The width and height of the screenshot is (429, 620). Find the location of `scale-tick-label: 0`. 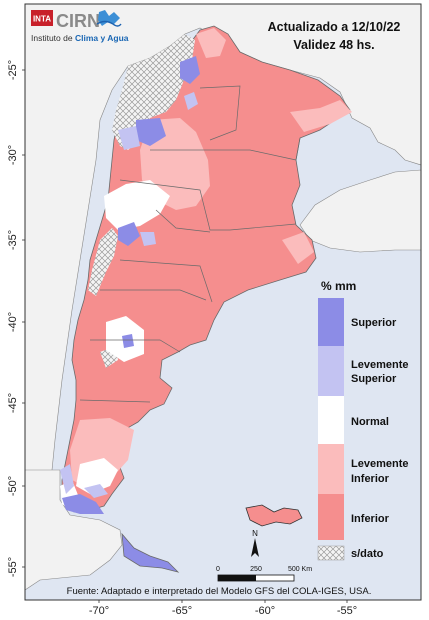

scale-tick-label: 0 is located at coordinates (218, 569).